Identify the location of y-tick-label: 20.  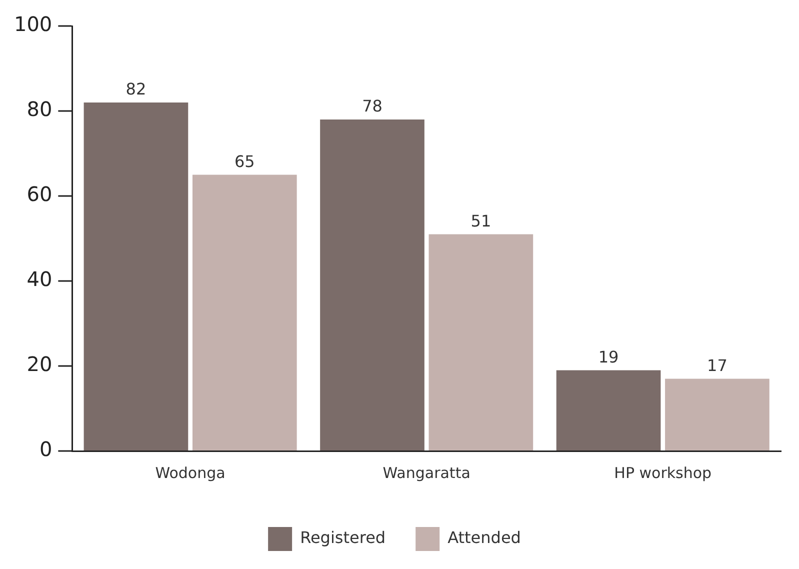
(39, 364).